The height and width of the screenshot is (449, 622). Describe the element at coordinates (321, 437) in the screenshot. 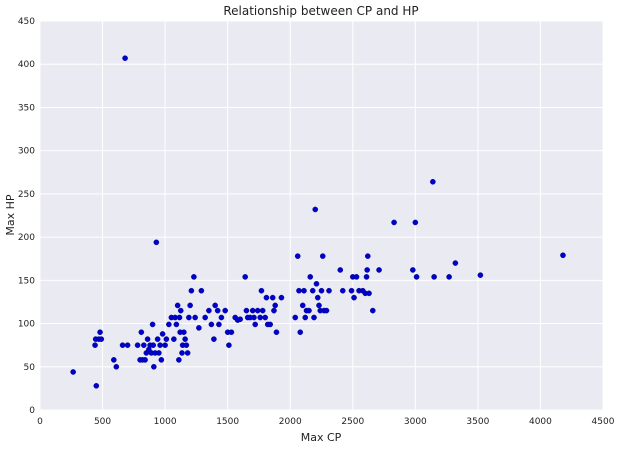

I see `x-axis-label: Max CP` at that location.